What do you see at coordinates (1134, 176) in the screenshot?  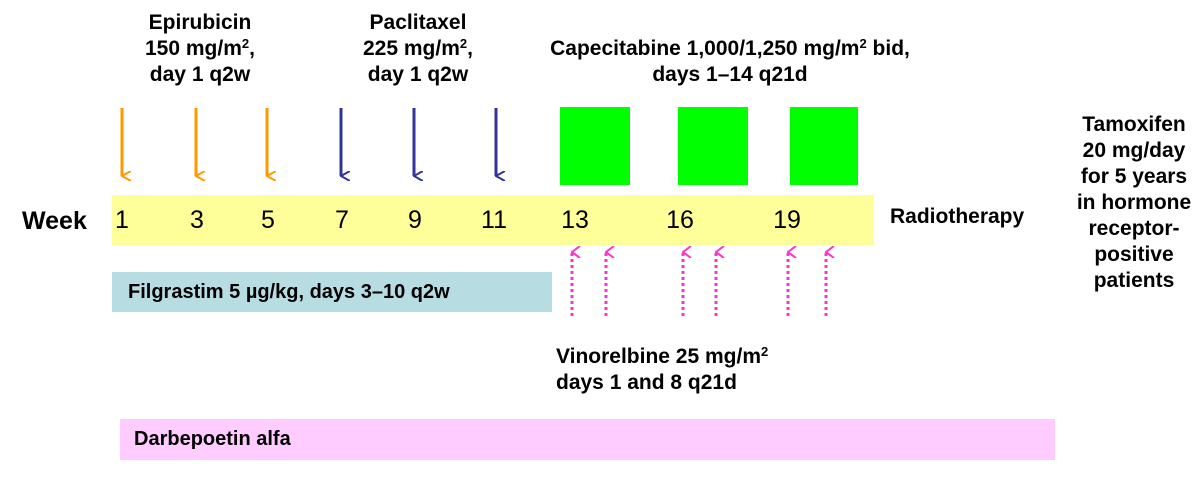 I see `tamoxifen-line: for 5 years` at bounding box center [1134, 176].